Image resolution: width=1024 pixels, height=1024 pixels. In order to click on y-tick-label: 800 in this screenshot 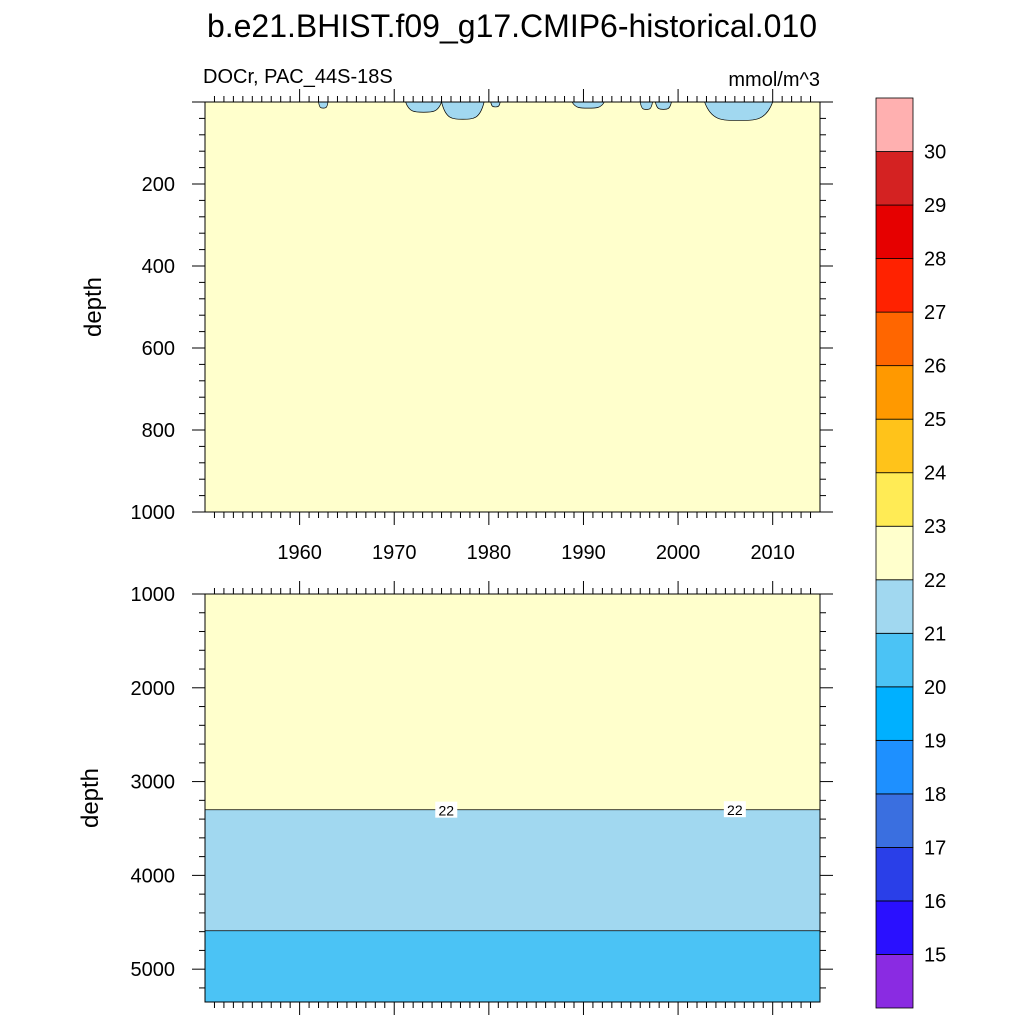, I will do `click(158, 431)`.